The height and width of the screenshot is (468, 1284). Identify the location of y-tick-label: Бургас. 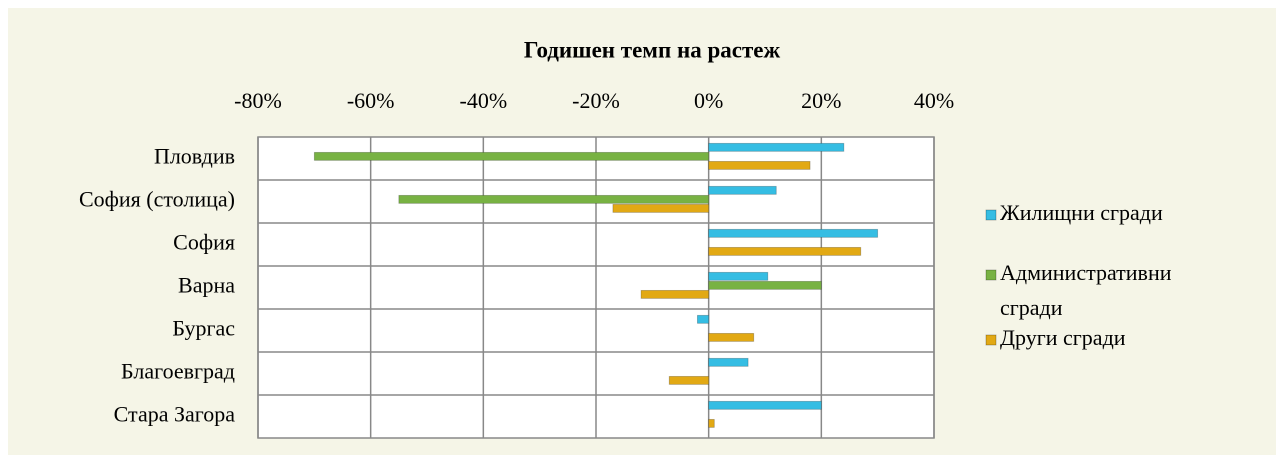
(203, 328).